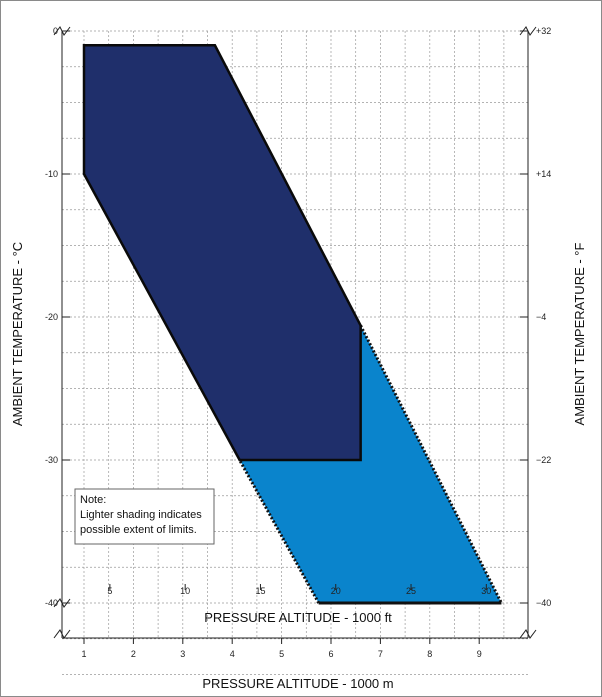 Image resolution: width=602 pixels, height=697 pixels. Describe the element at coordinates (411, 591) in the screenshot. I see `ft-tick-label: 25` at that location.